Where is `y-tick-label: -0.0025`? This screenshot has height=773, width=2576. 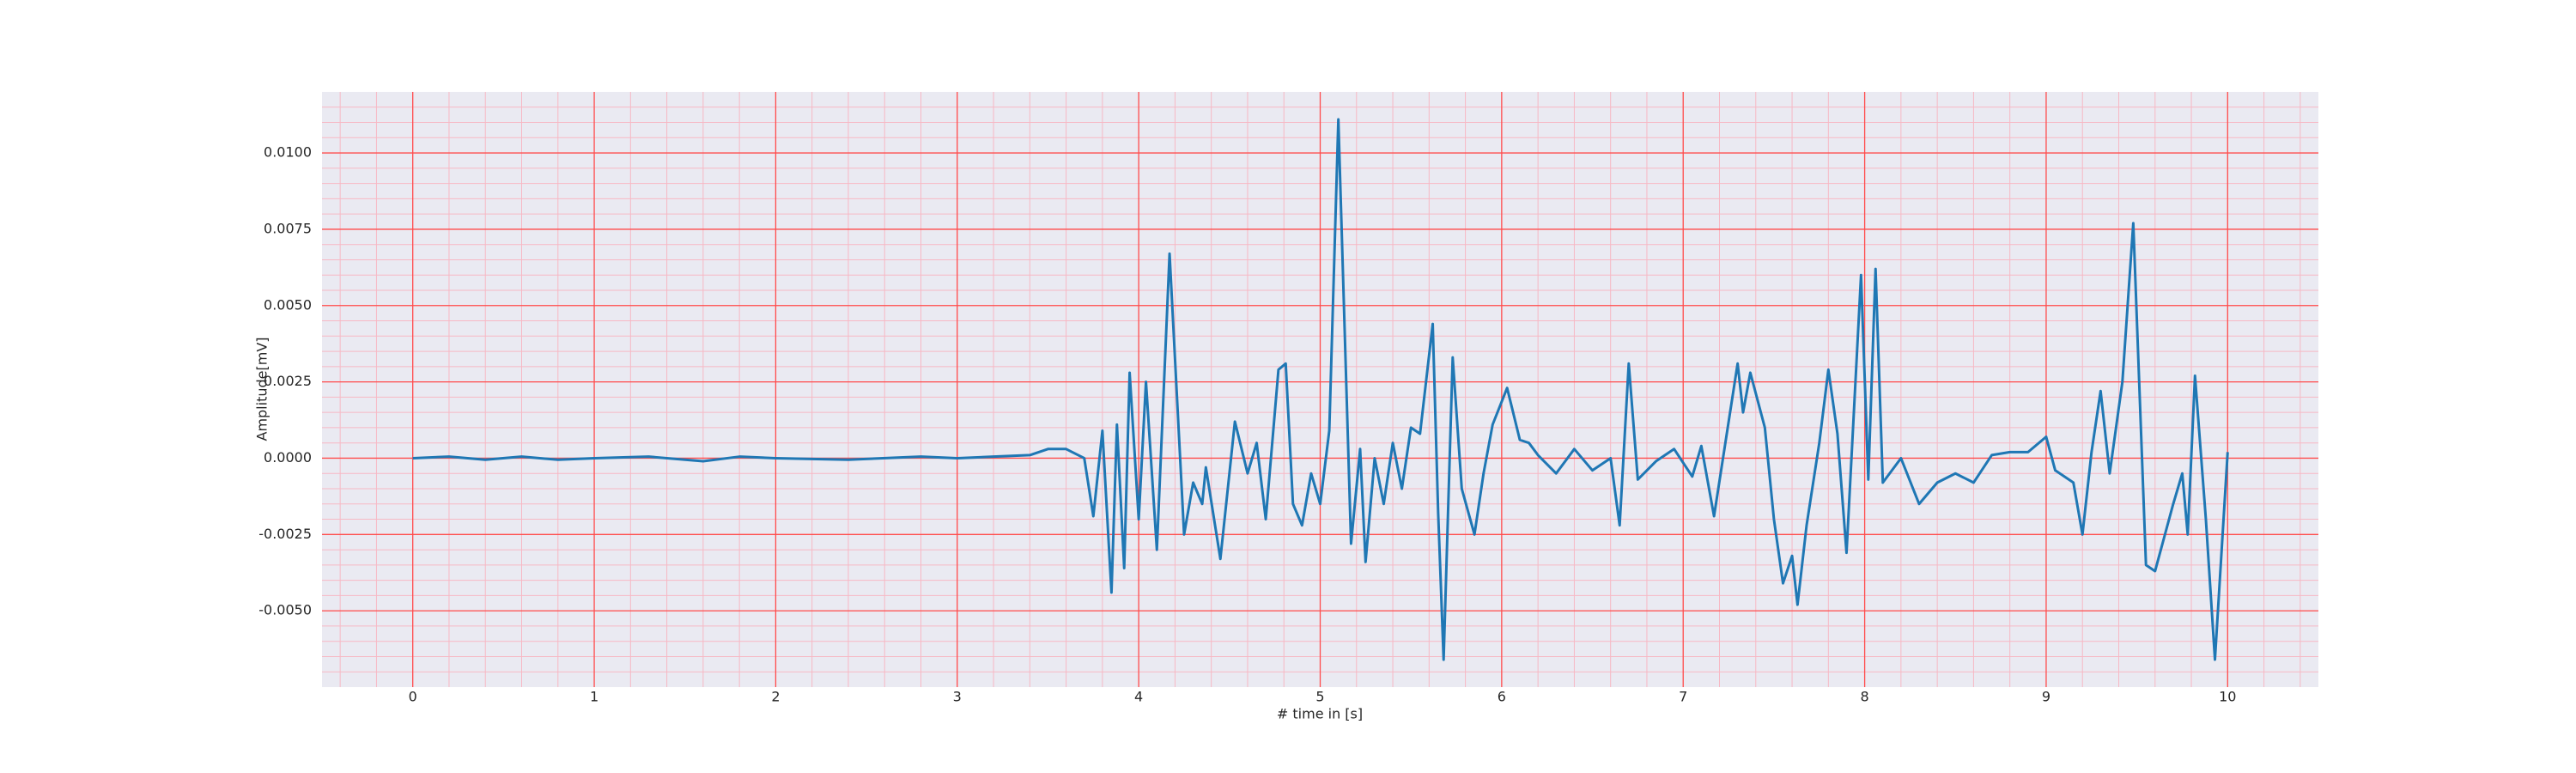
y-tick-label: -0.0025 is located at coordinates (285, 534).